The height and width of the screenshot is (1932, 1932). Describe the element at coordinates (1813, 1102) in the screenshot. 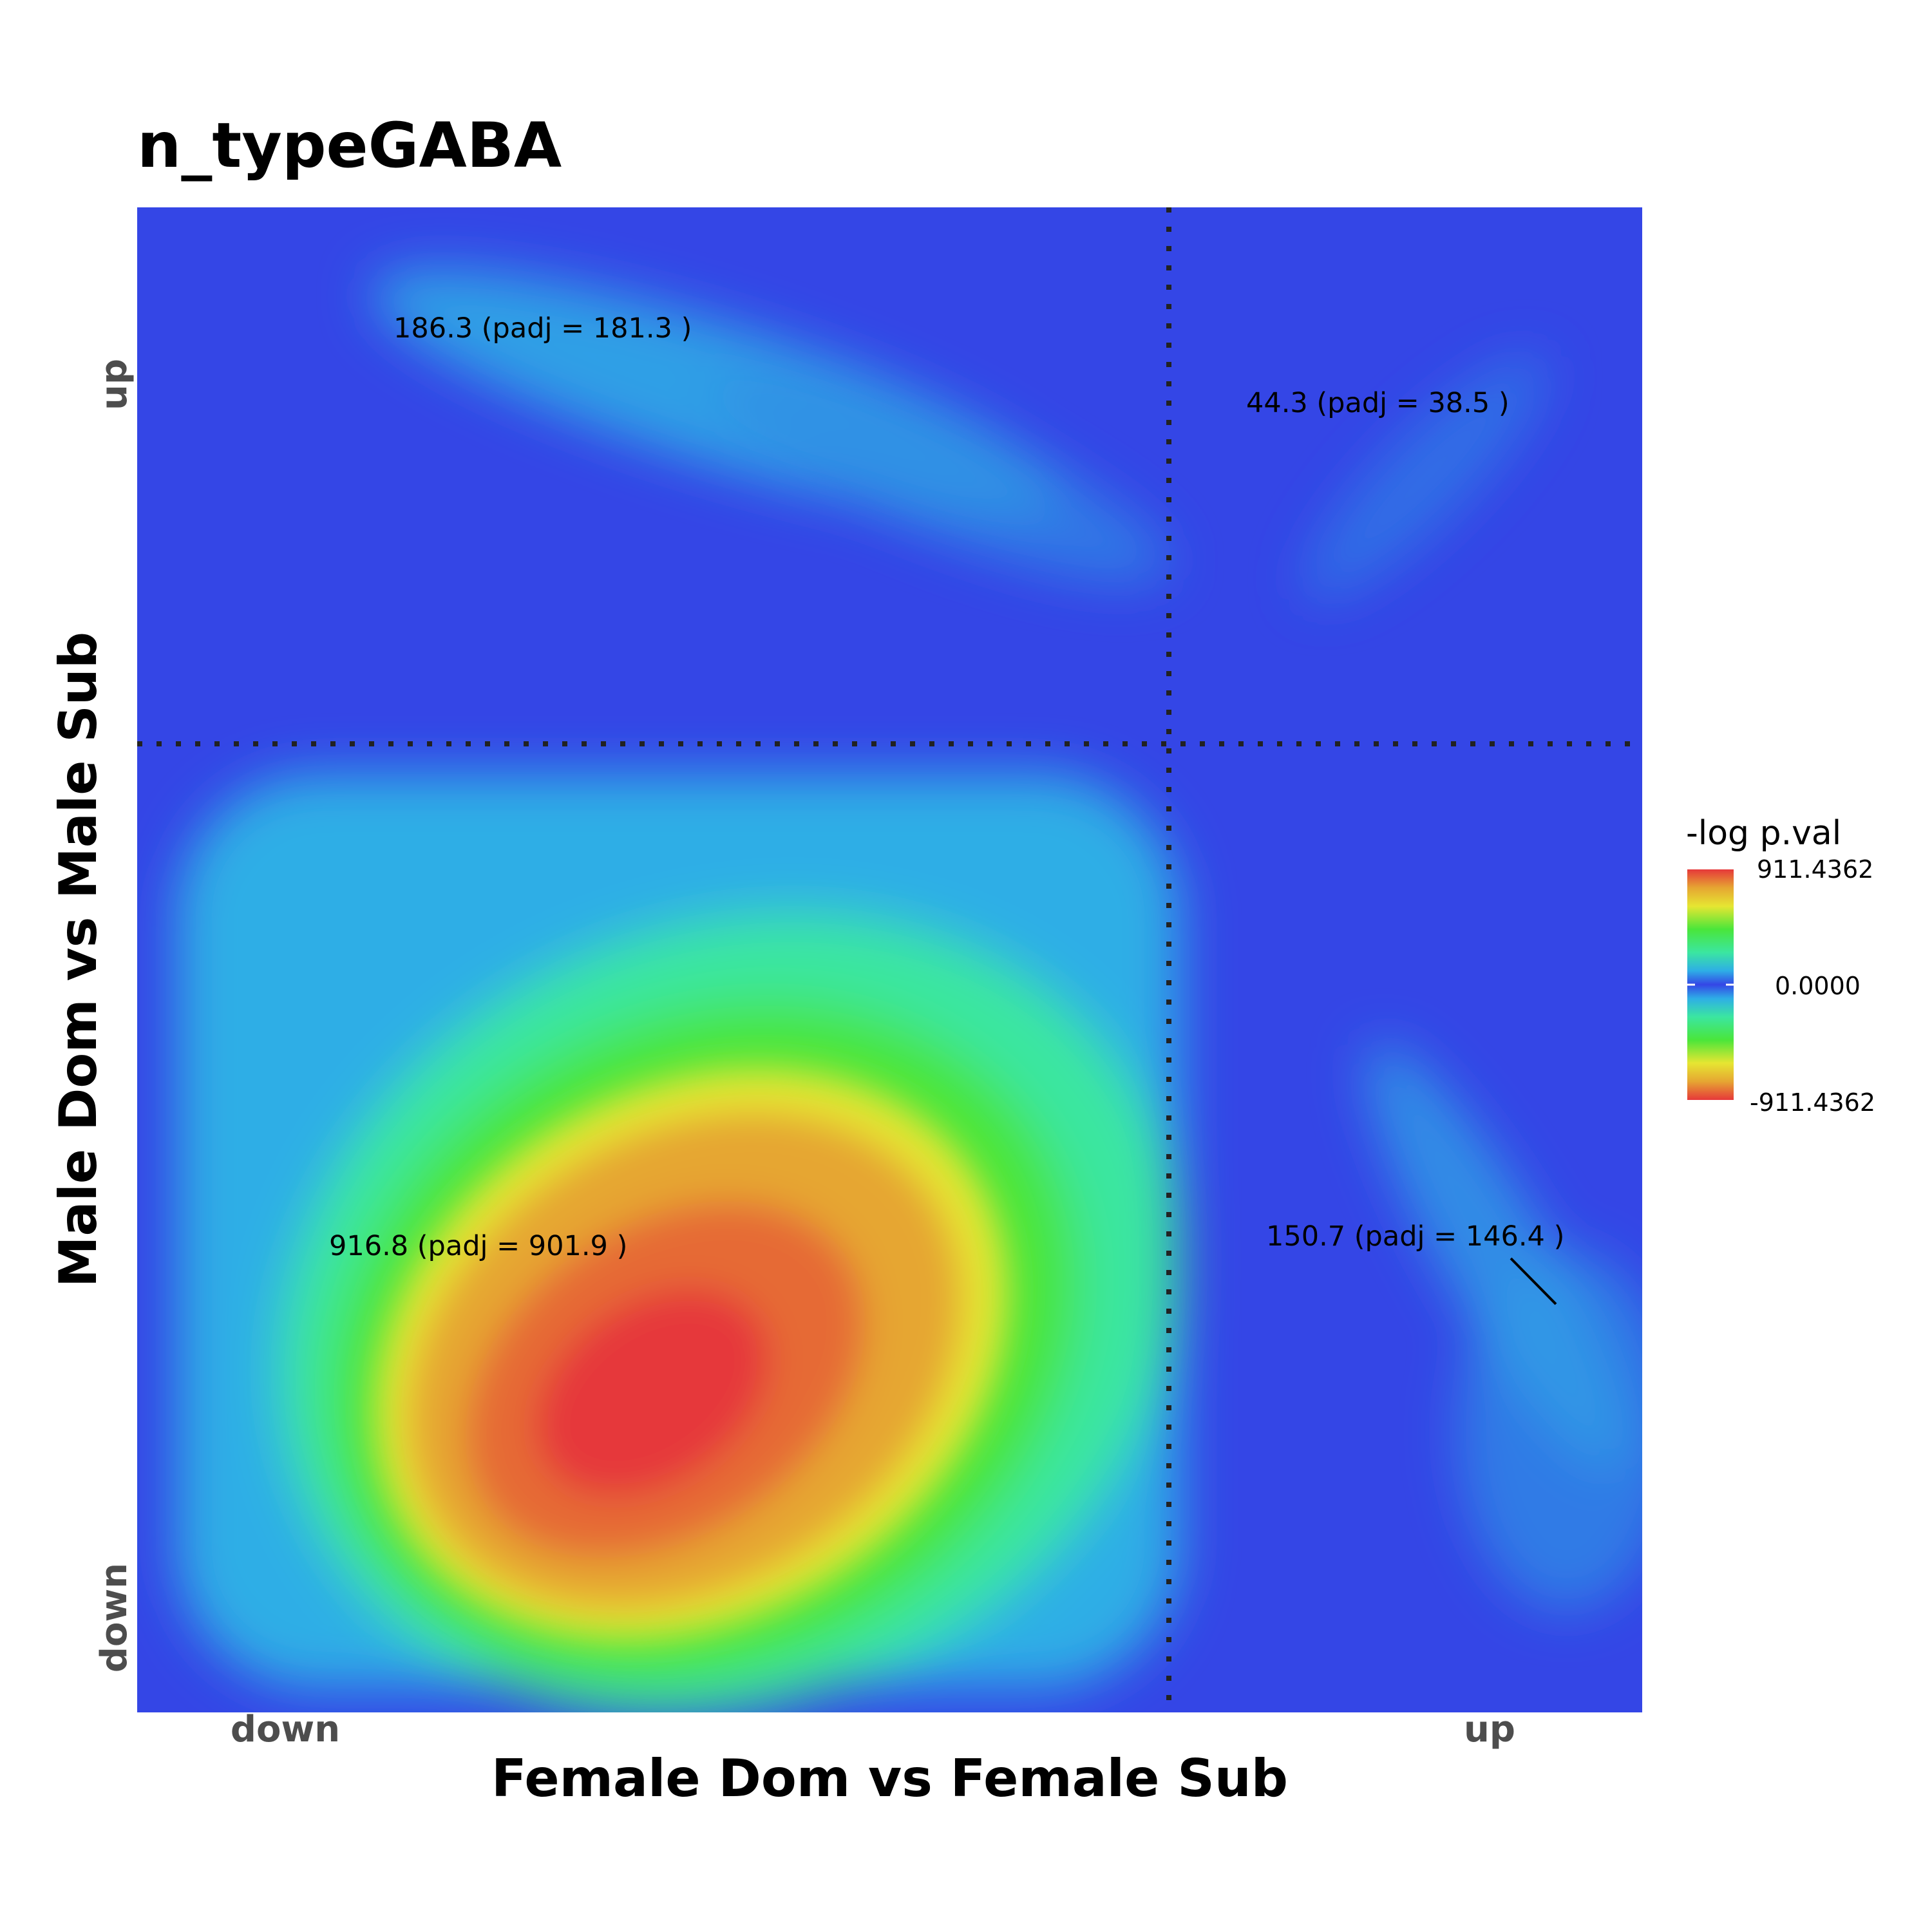

I see `legend-label-min: -911.4362` at that location.